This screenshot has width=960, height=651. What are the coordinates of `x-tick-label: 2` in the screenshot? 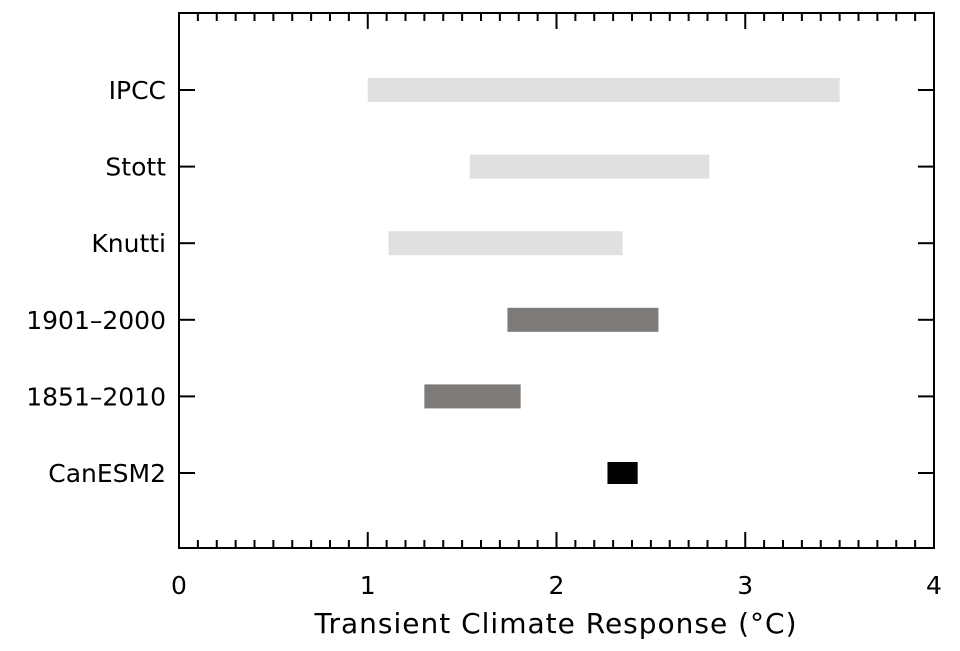 It's located at (557, 585).